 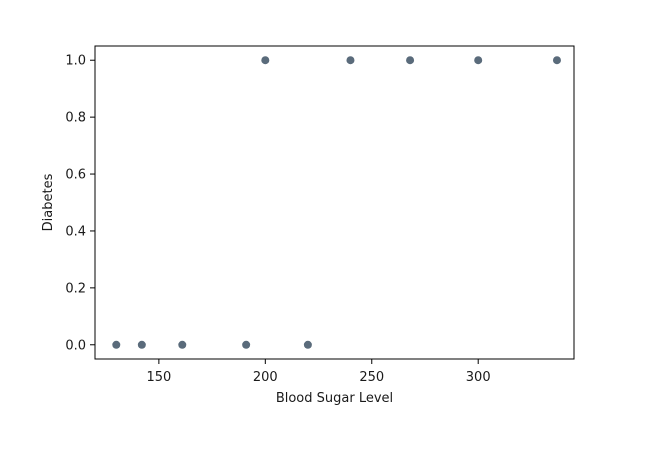 What do you see at coordinates (80, 203) in the screenshot?
I see `y-axis-ticks: 0.0 0.2 0.4 0.6 0.8 1.0` at bounding box center [80, 203].